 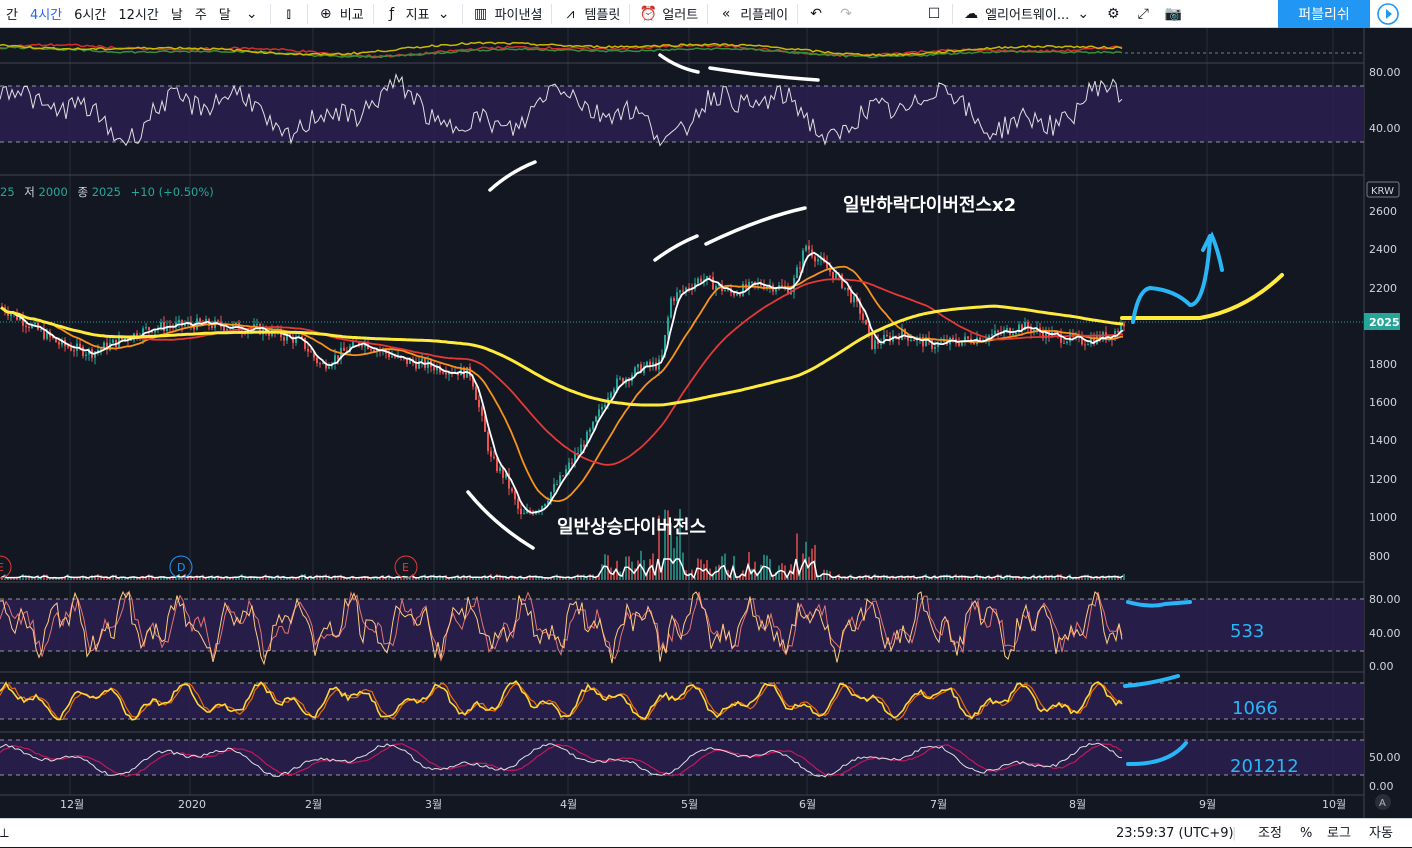 I want to click on bottom-left-glyph: ⟂, so click(x=4, y=833).